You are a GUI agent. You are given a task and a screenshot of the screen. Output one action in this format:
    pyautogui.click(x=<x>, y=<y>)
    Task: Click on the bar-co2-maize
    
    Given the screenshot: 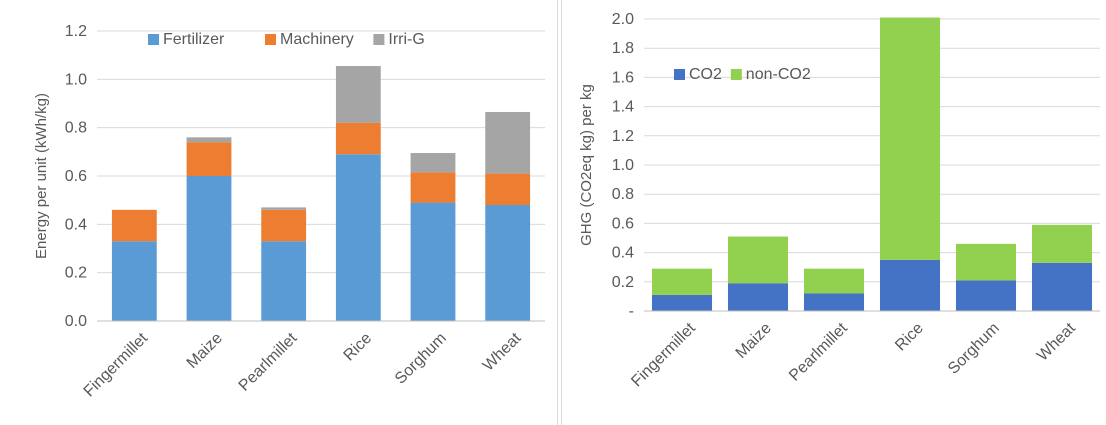 What is the action you would take?
    pyautogui.click(x=758, y=297)
    